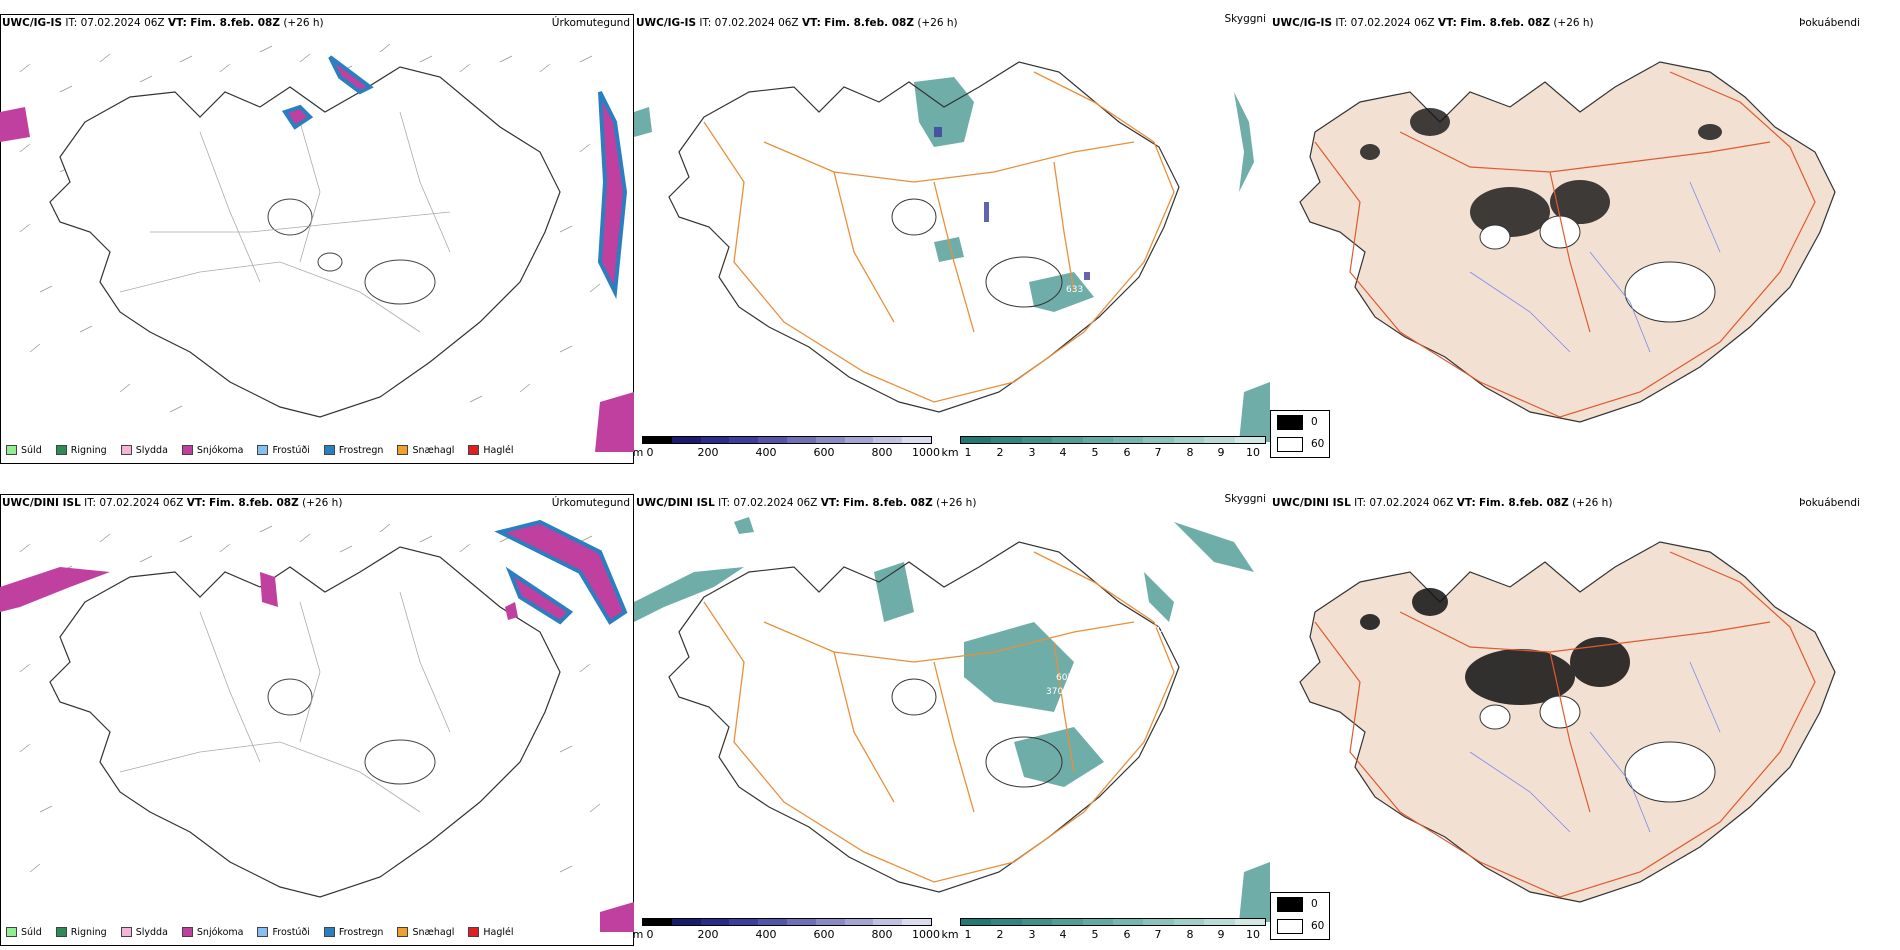 This screenshot has height=950, width=1900. Describe the element at coordinates (235, 23) in the screenshot. I see `vt-value: Fim. 8.feb. 08Z` at that location.